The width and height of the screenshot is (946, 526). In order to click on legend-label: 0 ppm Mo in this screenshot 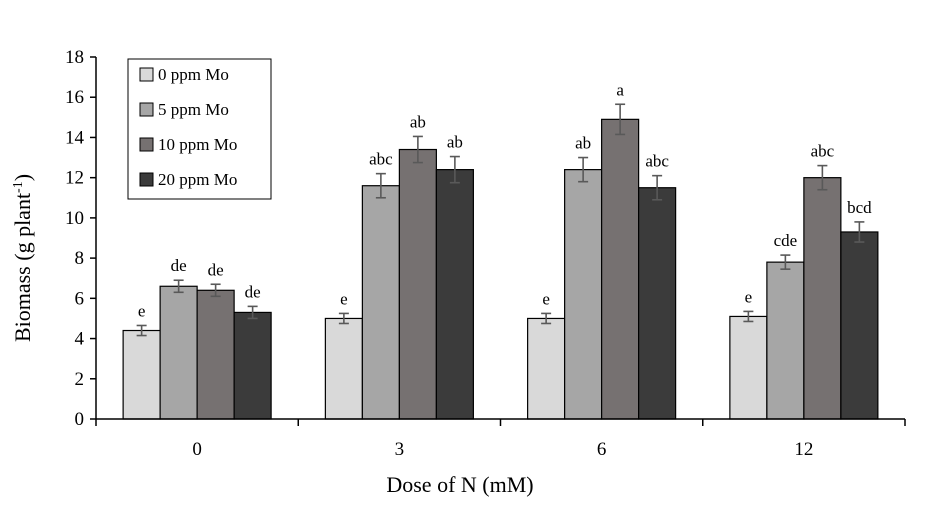, I will do `click(193, 74)`.